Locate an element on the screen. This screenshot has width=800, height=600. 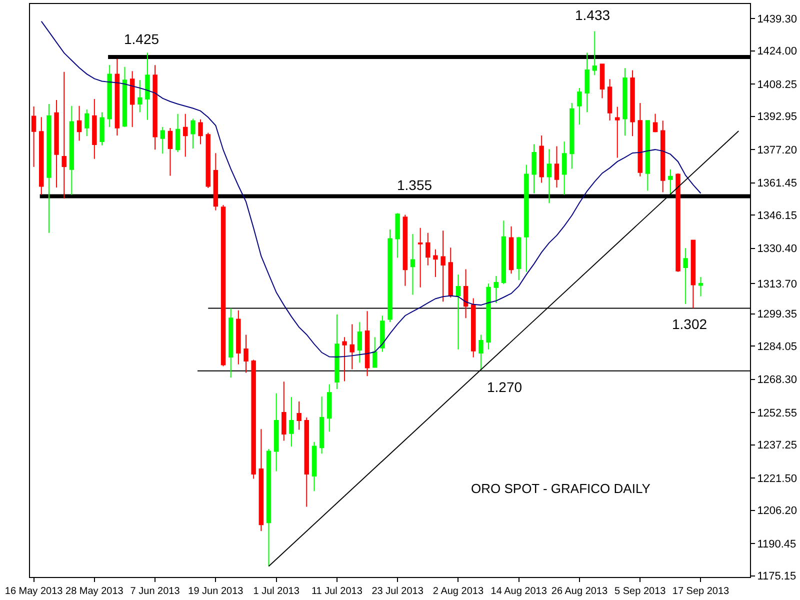
x-tick-label: 23 Jul 2013 is located at coordinates (398, 591).